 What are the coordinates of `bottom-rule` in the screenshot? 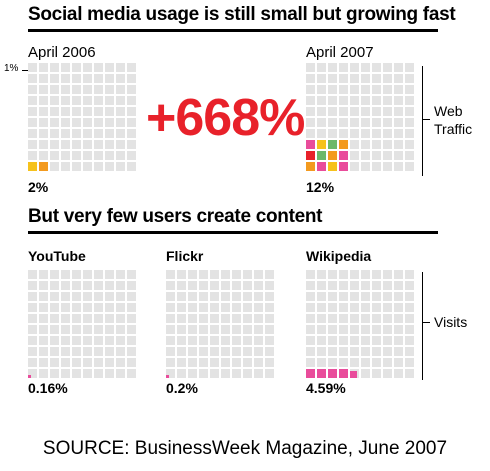 It's located at (233, 232).